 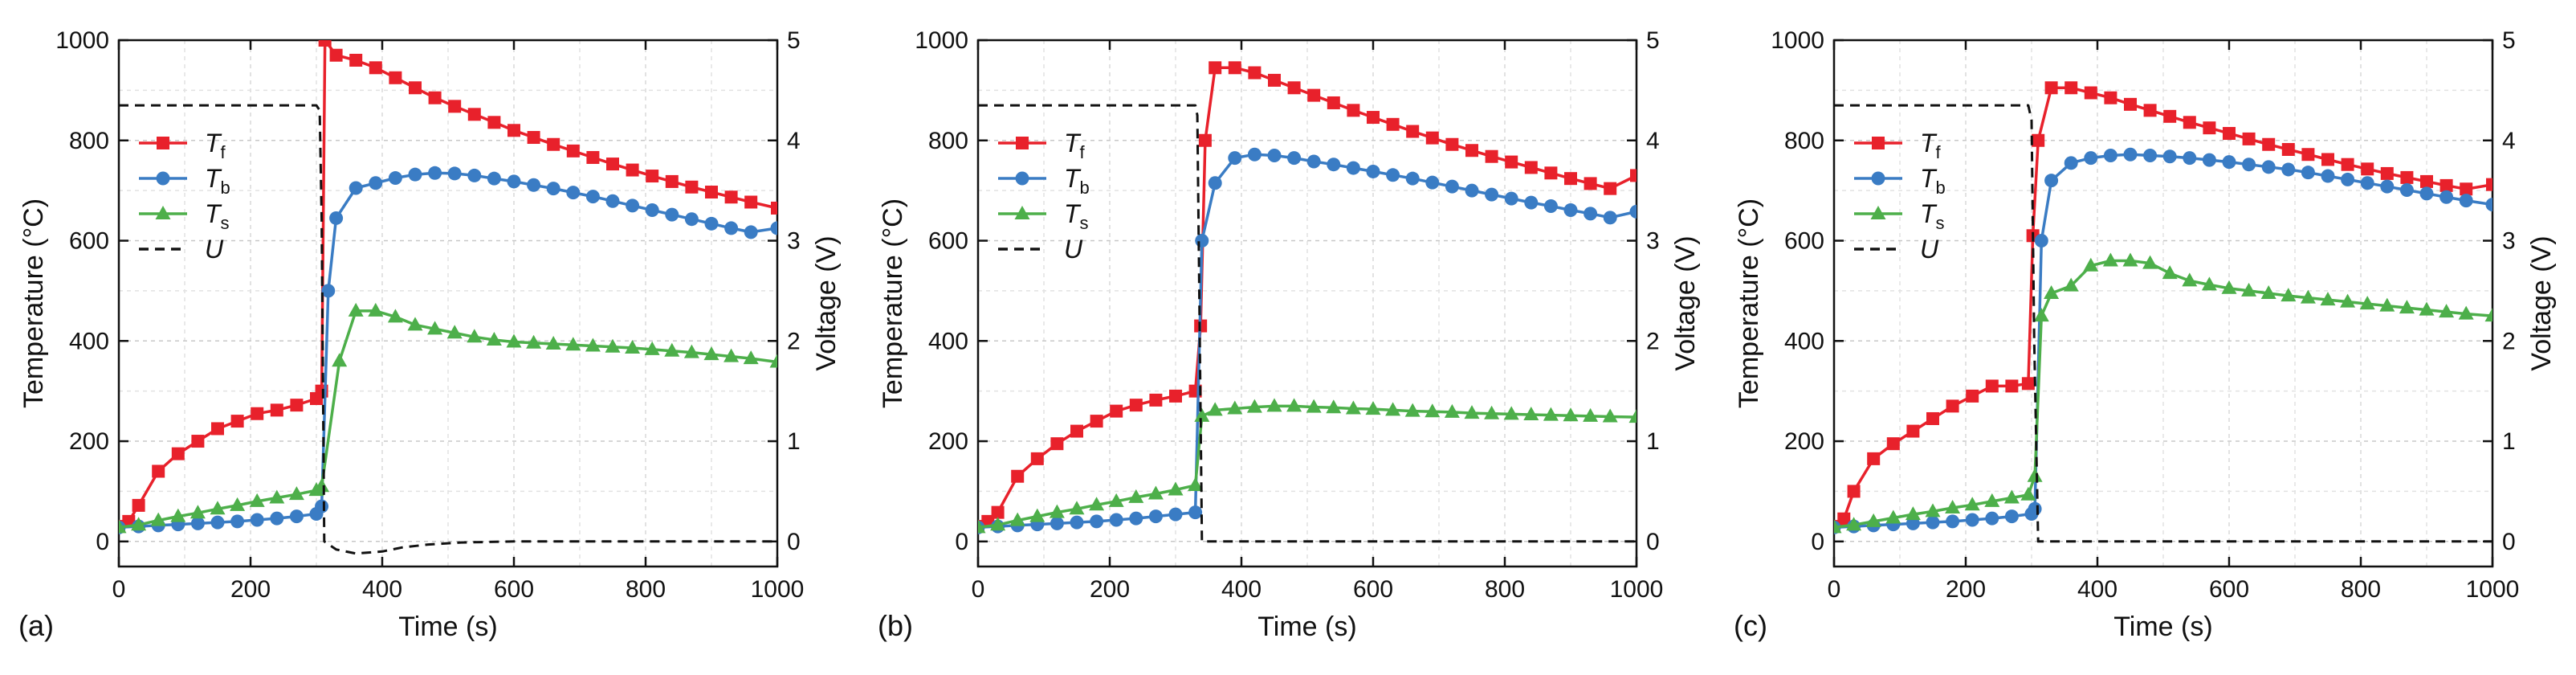 I want to click on x-tick-label: 1000, so click(x=2493, y=589).